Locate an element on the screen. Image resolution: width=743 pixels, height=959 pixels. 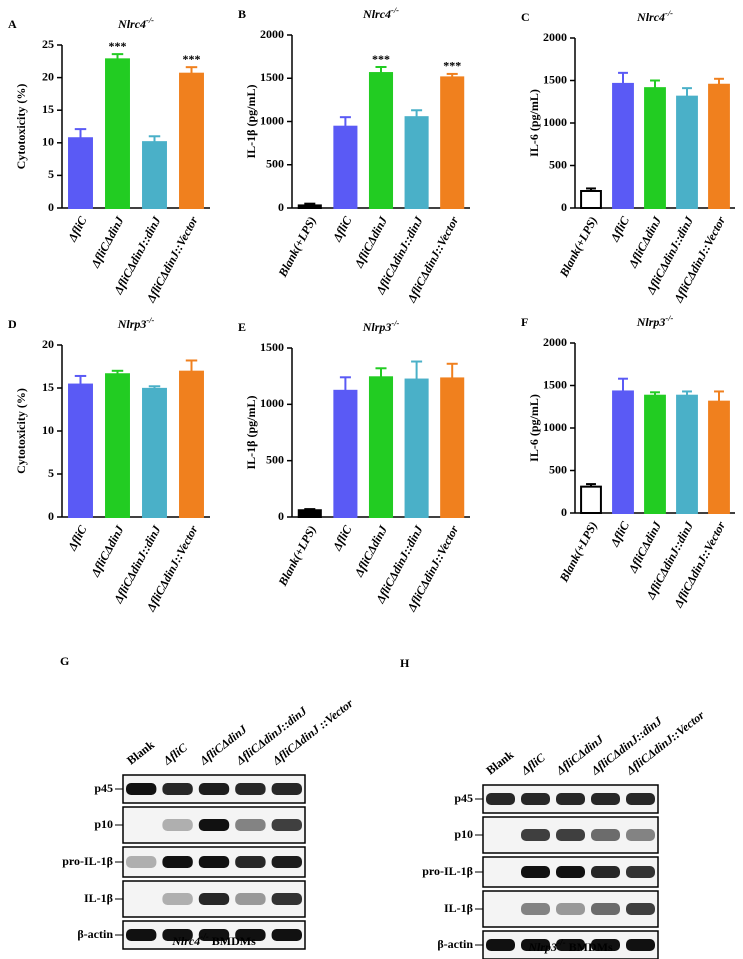
panel-label: E is located at coordinates (242, 327).